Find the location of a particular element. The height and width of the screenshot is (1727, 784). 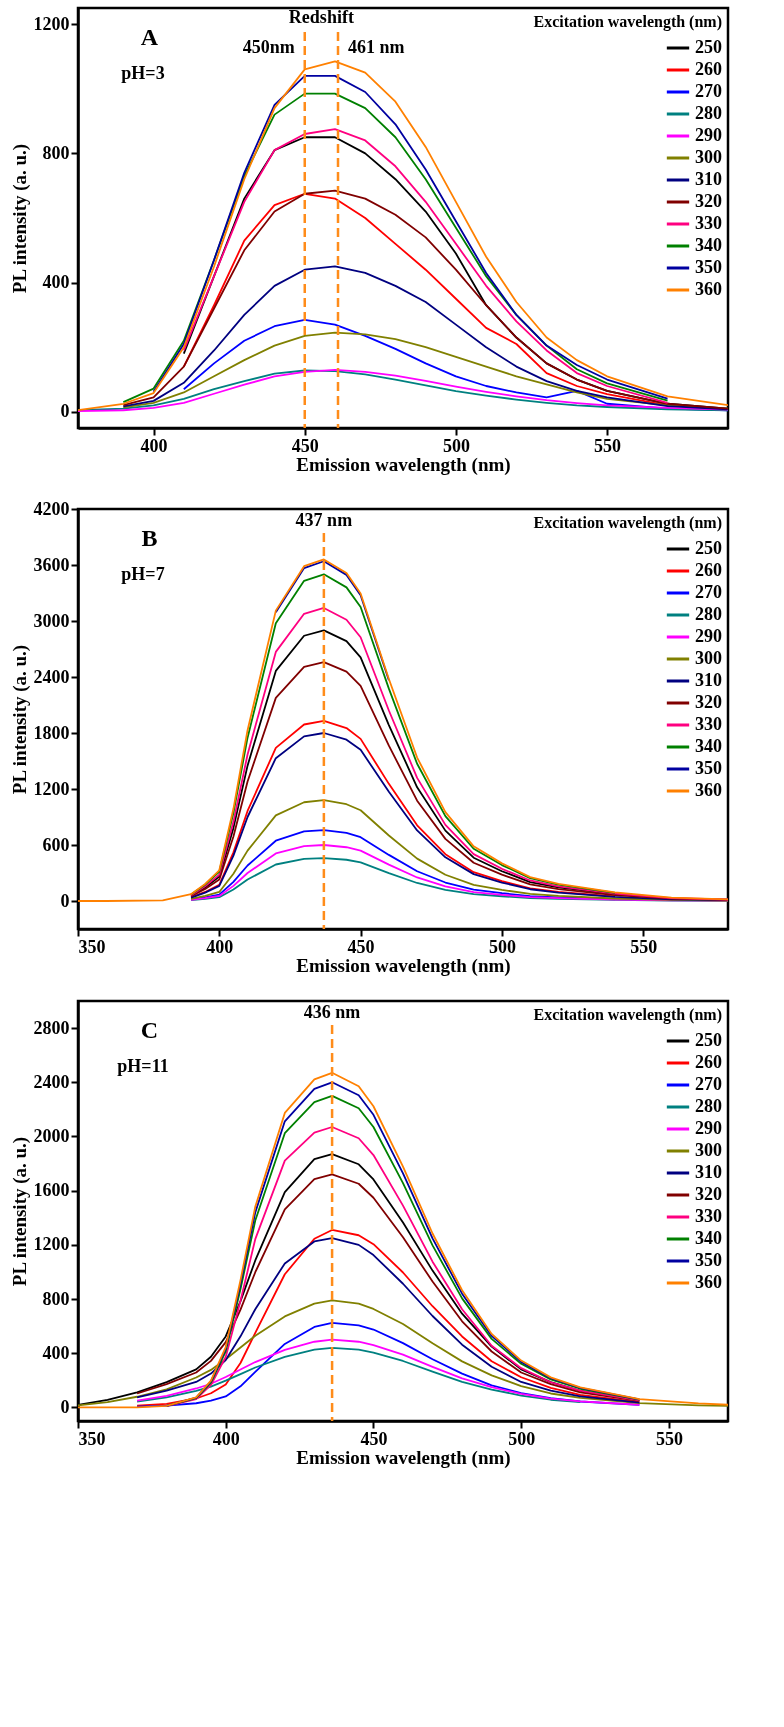

ref-line-label: 461 nm is located at coordinates (376, 47).